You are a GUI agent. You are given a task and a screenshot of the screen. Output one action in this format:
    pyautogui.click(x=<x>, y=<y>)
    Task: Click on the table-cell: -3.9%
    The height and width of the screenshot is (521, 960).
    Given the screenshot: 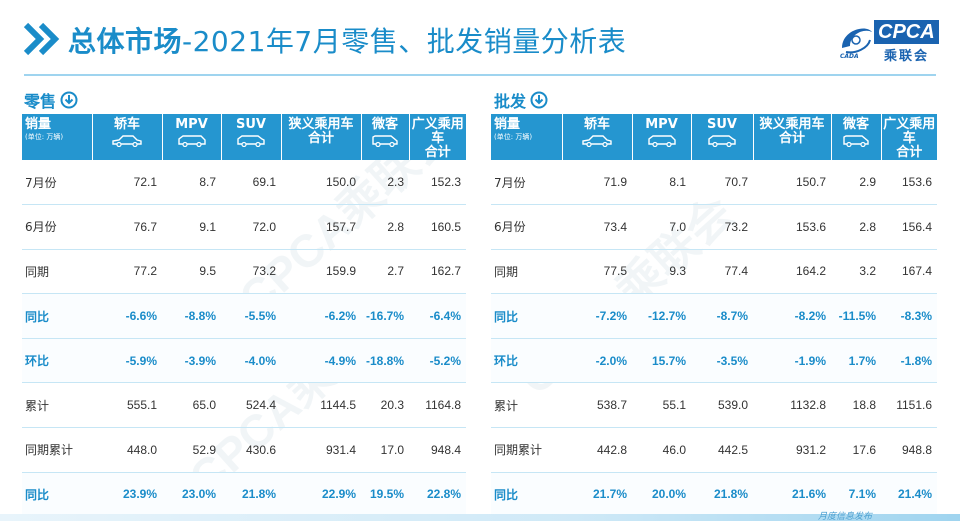 What is the action you would take?
    pyautogui.click(x=200, y=360)
    